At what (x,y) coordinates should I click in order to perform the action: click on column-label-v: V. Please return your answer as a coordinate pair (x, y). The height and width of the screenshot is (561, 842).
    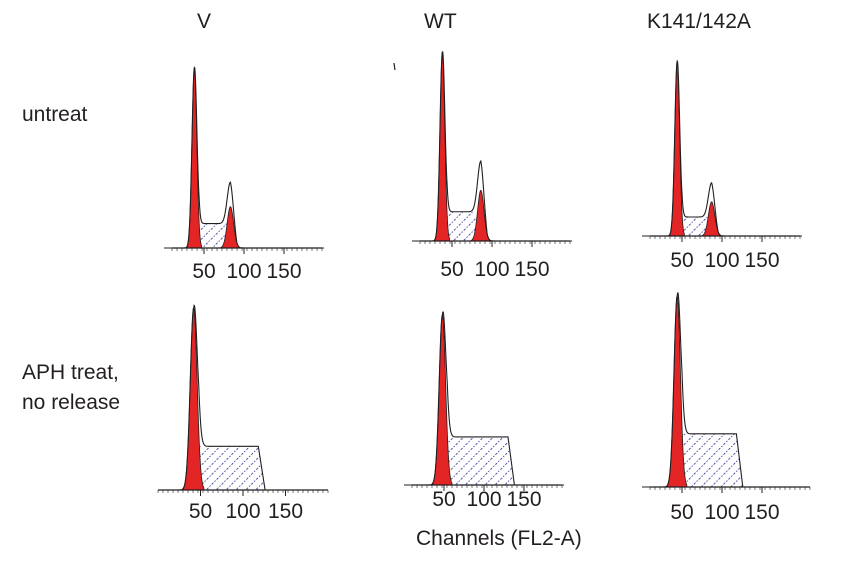
    Looking at the image, I should click on (204, 21).